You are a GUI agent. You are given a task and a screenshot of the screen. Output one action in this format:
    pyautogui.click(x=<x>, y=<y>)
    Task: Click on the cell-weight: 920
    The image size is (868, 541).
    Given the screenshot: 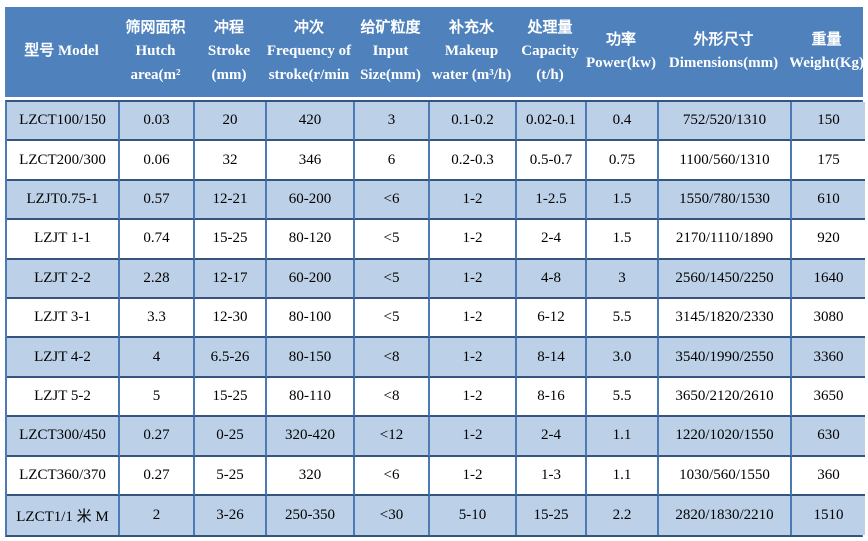 What is the action you would take?
    pyautogui.click(x=828, y=240)
    